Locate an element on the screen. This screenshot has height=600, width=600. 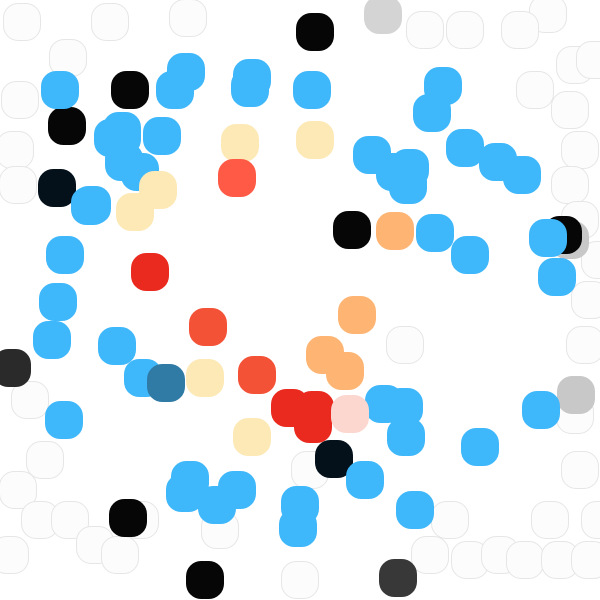
dot-coral is located at coordinates (237, 178).